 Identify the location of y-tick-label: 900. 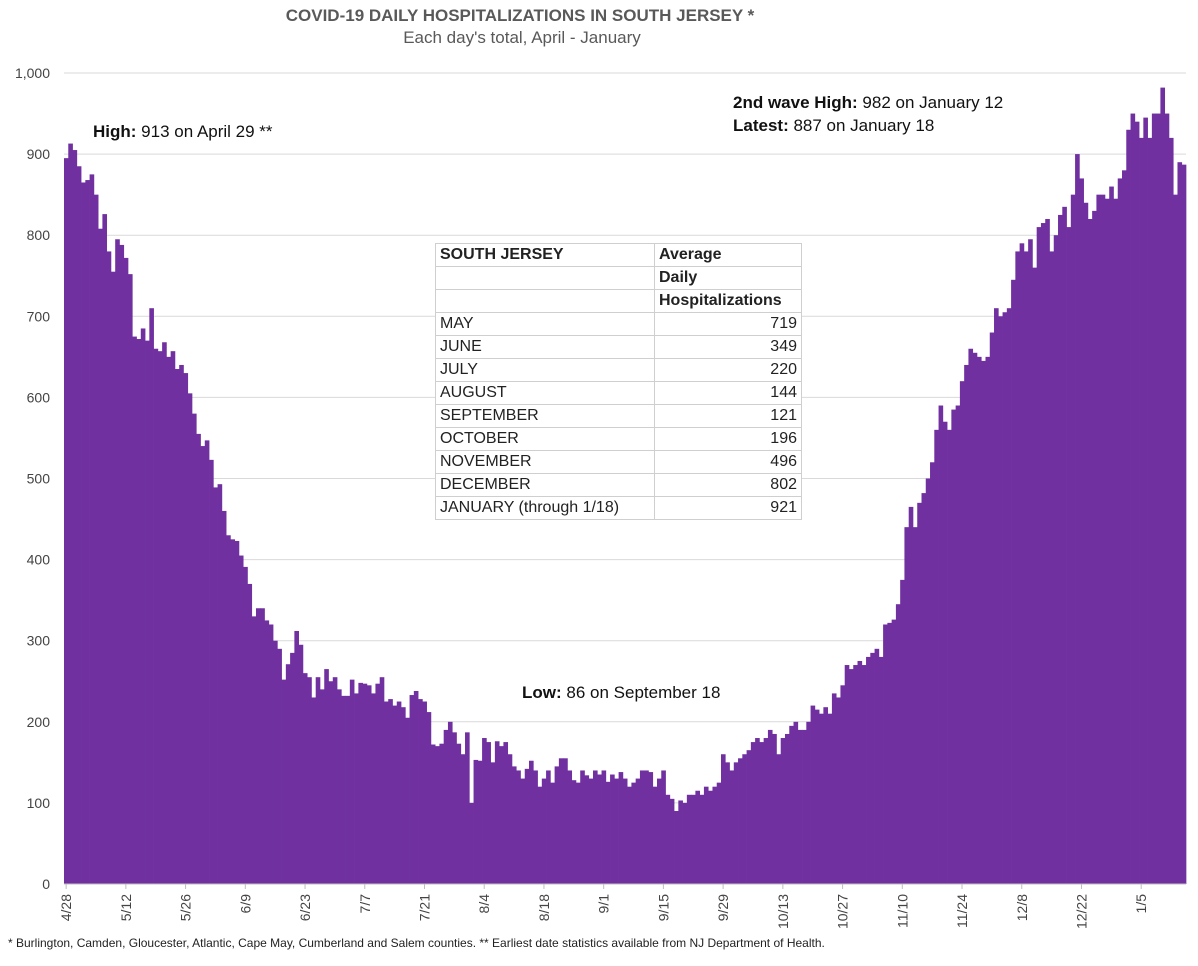
(39, 154).